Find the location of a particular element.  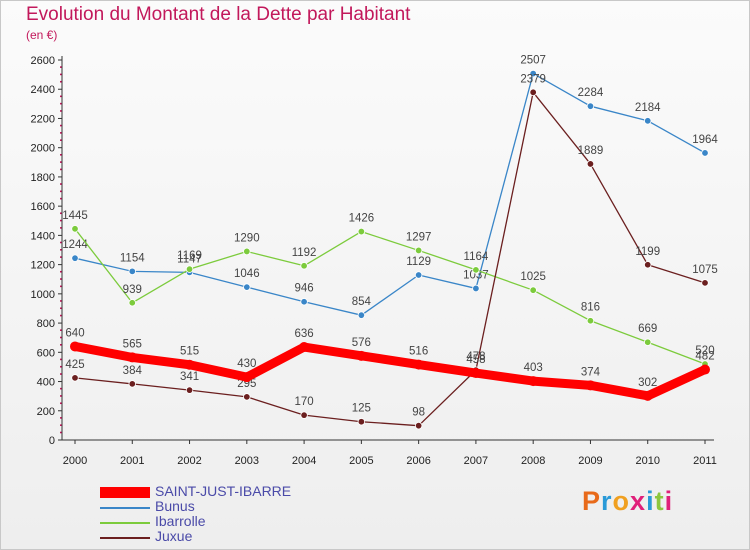

data-label: 341 is located at coordinates (189, 377).